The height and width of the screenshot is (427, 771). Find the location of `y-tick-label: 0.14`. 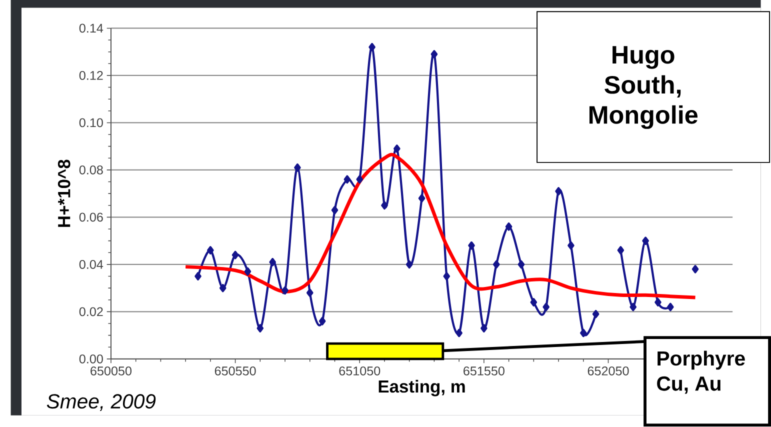

y-tick-label: 0.14 is located at coordinates (91, 28).